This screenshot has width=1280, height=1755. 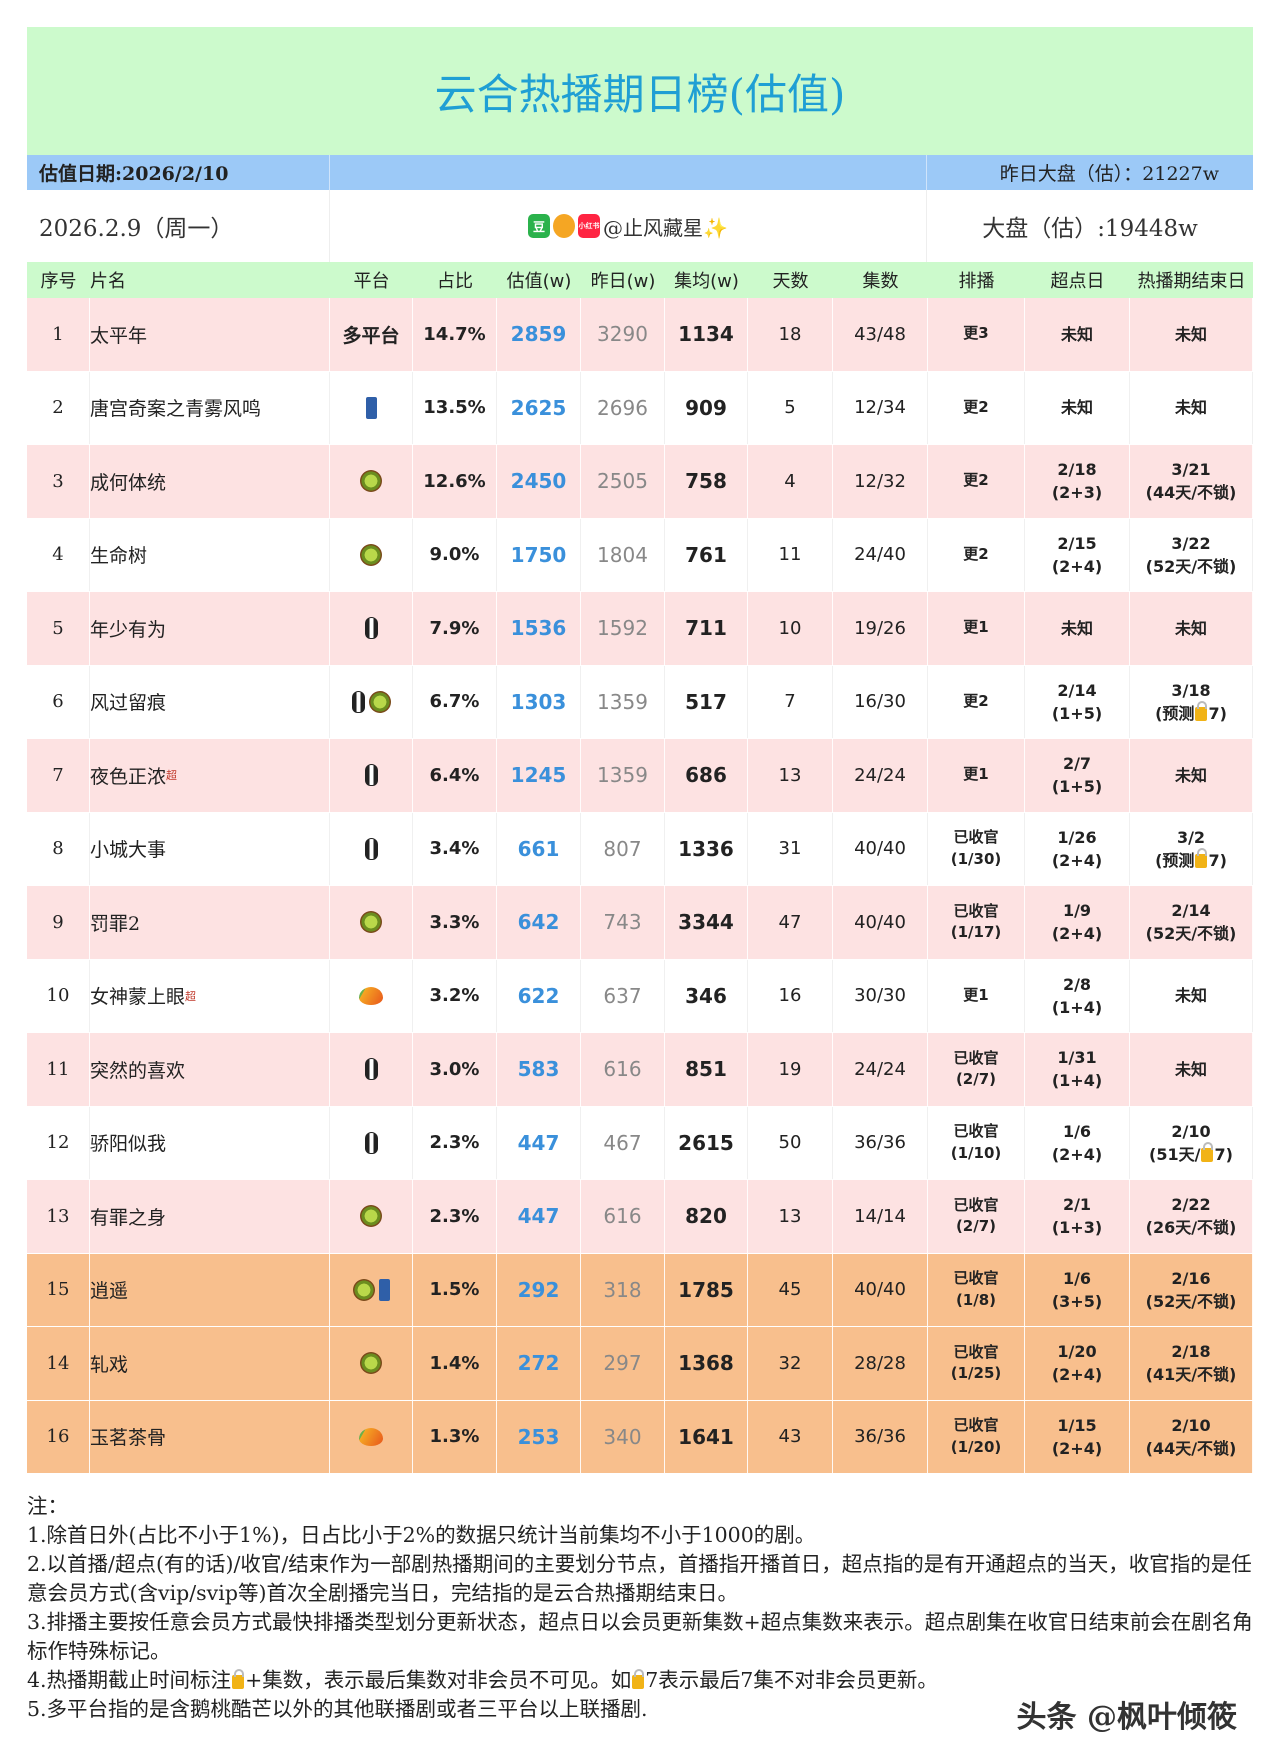 What do you see at coordinates (976, 848) in the screenshot?
I see `schedule-cell: 已收官 (1/30)` at bounding box center [976, 848].